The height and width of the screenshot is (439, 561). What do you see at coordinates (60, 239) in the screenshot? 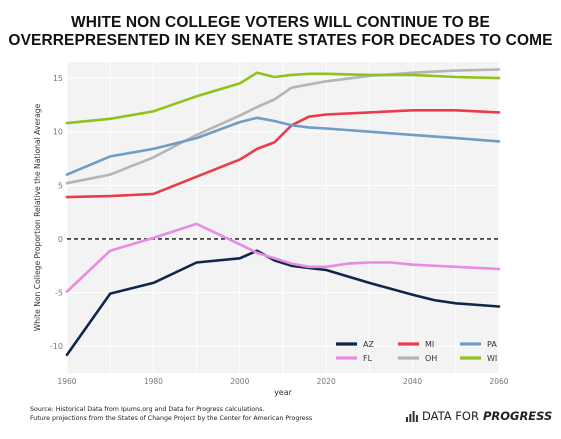
I see `y-tick-label: 0` at bounding box center [60, 239].